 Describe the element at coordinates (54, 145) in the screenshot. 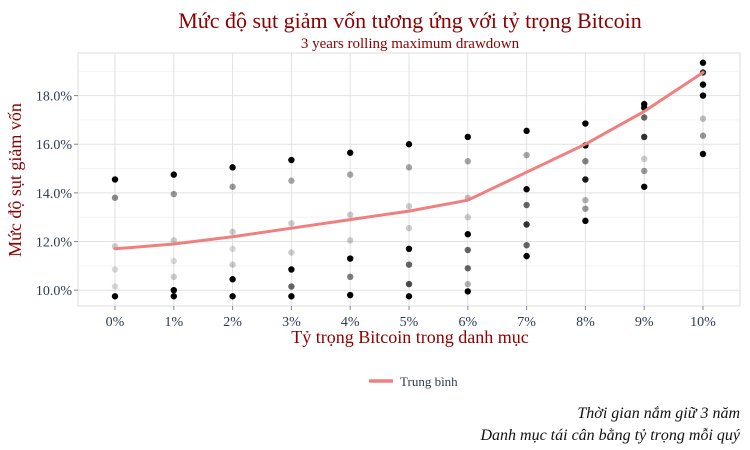

I see `y-tick-label: 16.0%` at that location.